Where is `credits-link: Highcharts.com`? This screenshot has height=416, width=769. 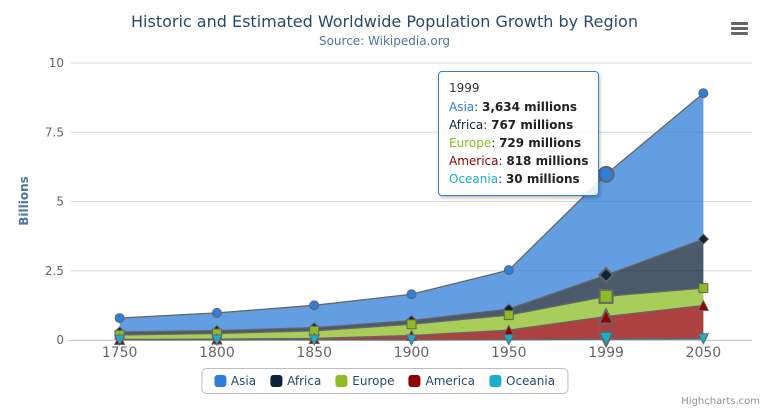
credits-link: Highcharts.com is located at coordinates (720, 401).